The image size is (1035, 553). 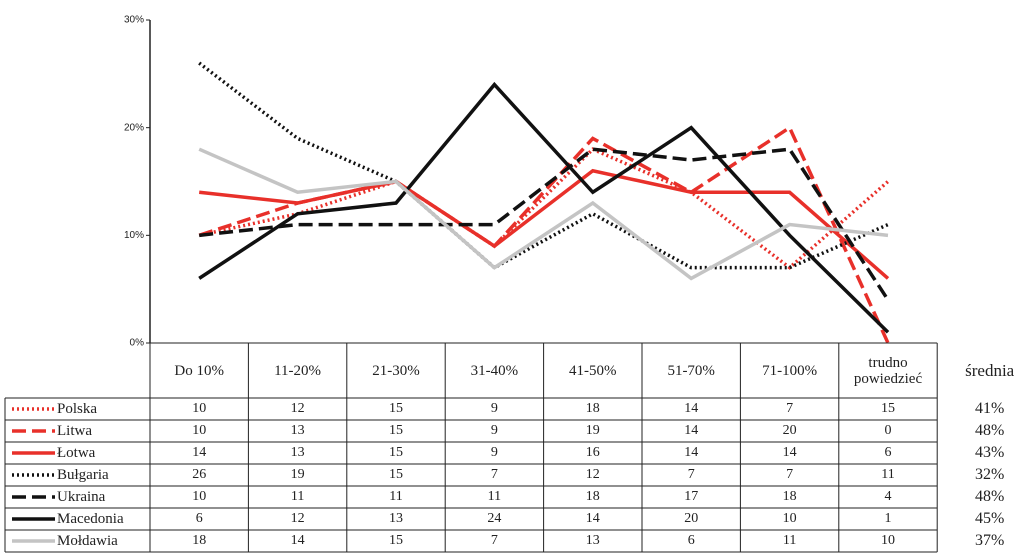 I want to click on column-header: Do 10%, so click(x=199, y=370).